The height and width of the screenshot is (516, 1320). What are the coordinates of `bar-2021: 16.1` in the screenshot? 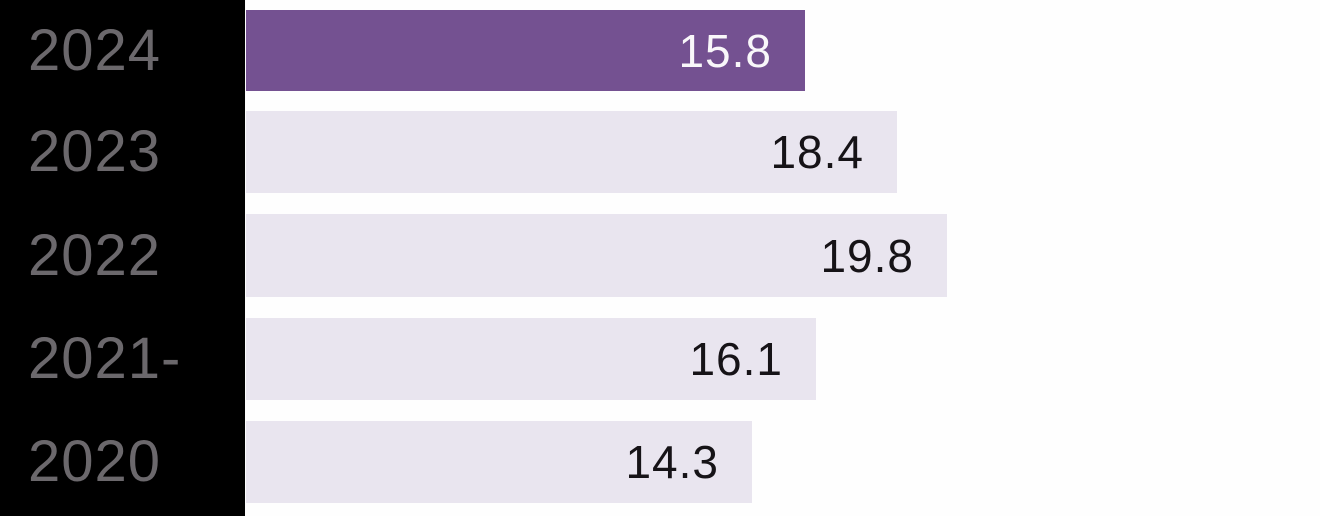 It's located at (531, 359).